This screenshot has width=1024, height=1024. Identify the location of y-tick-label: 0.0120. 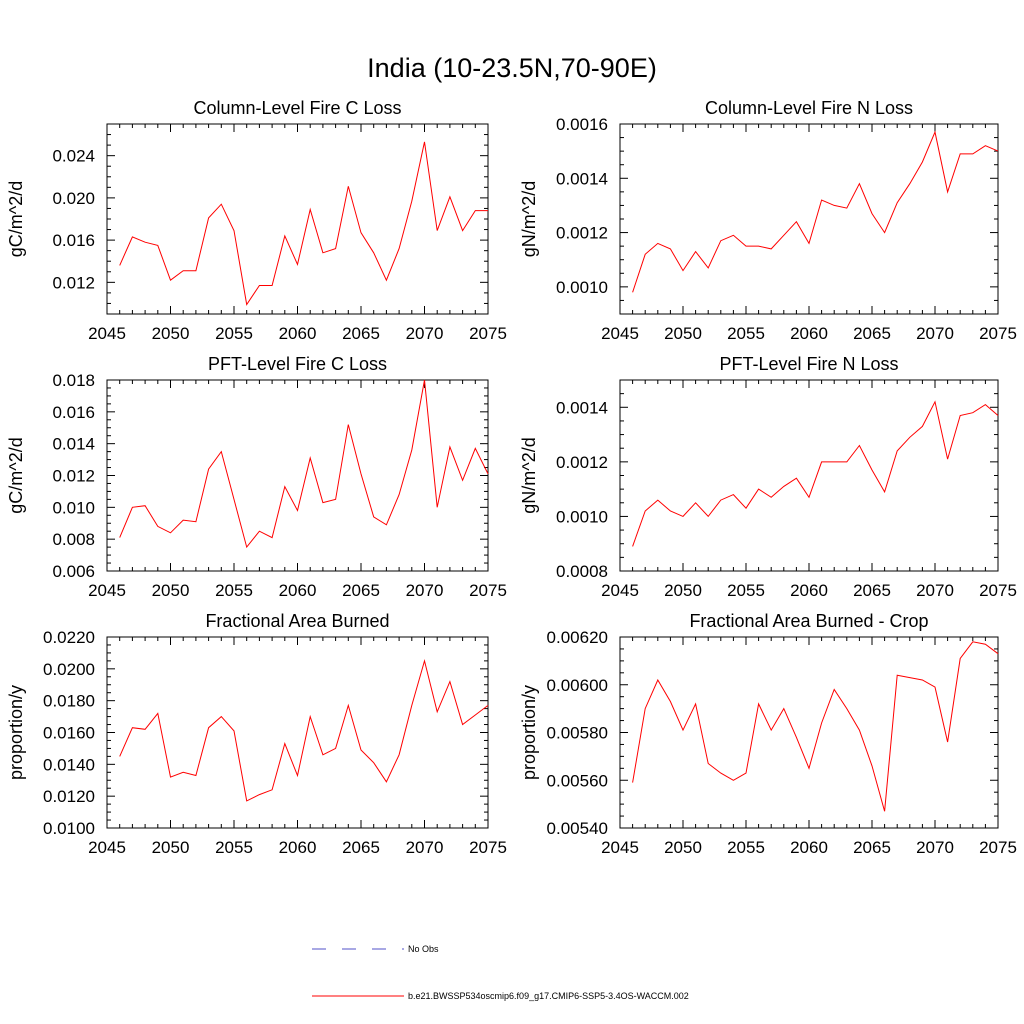
(69, 796).